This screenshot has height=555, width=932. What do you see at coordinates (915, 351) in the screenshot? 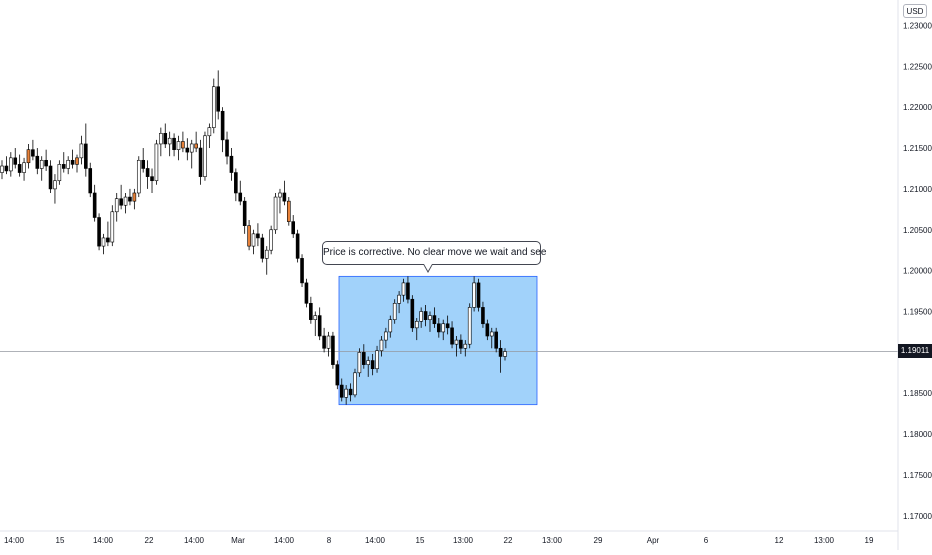
I see `current-price-tag: 1.19011` at bounding box center [915, 351].